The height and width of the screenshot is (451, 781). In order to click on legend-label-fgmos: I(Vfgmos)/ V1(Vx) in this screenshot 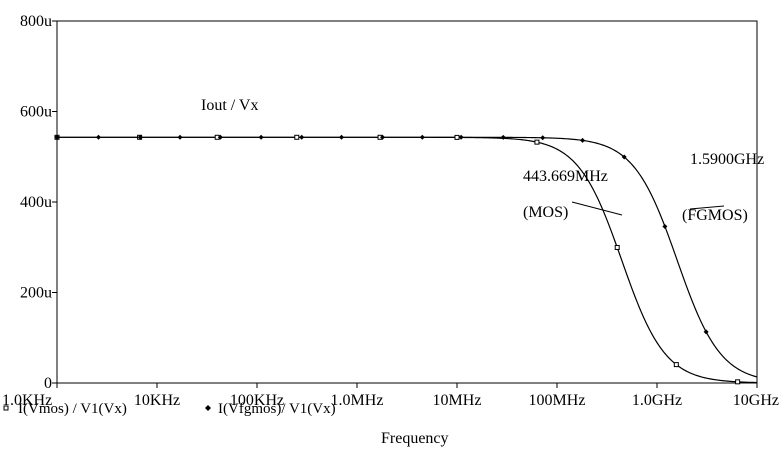, I will do `click(277, 409)`.